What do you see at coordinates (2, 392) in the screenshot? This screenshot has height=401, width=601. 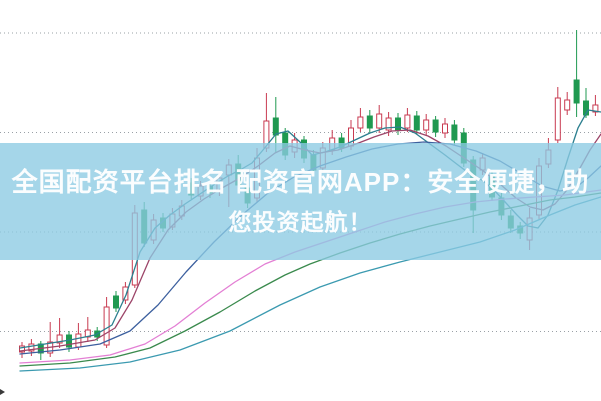 I see `cropped-corner-glyph` at bounding box center [2, 392].